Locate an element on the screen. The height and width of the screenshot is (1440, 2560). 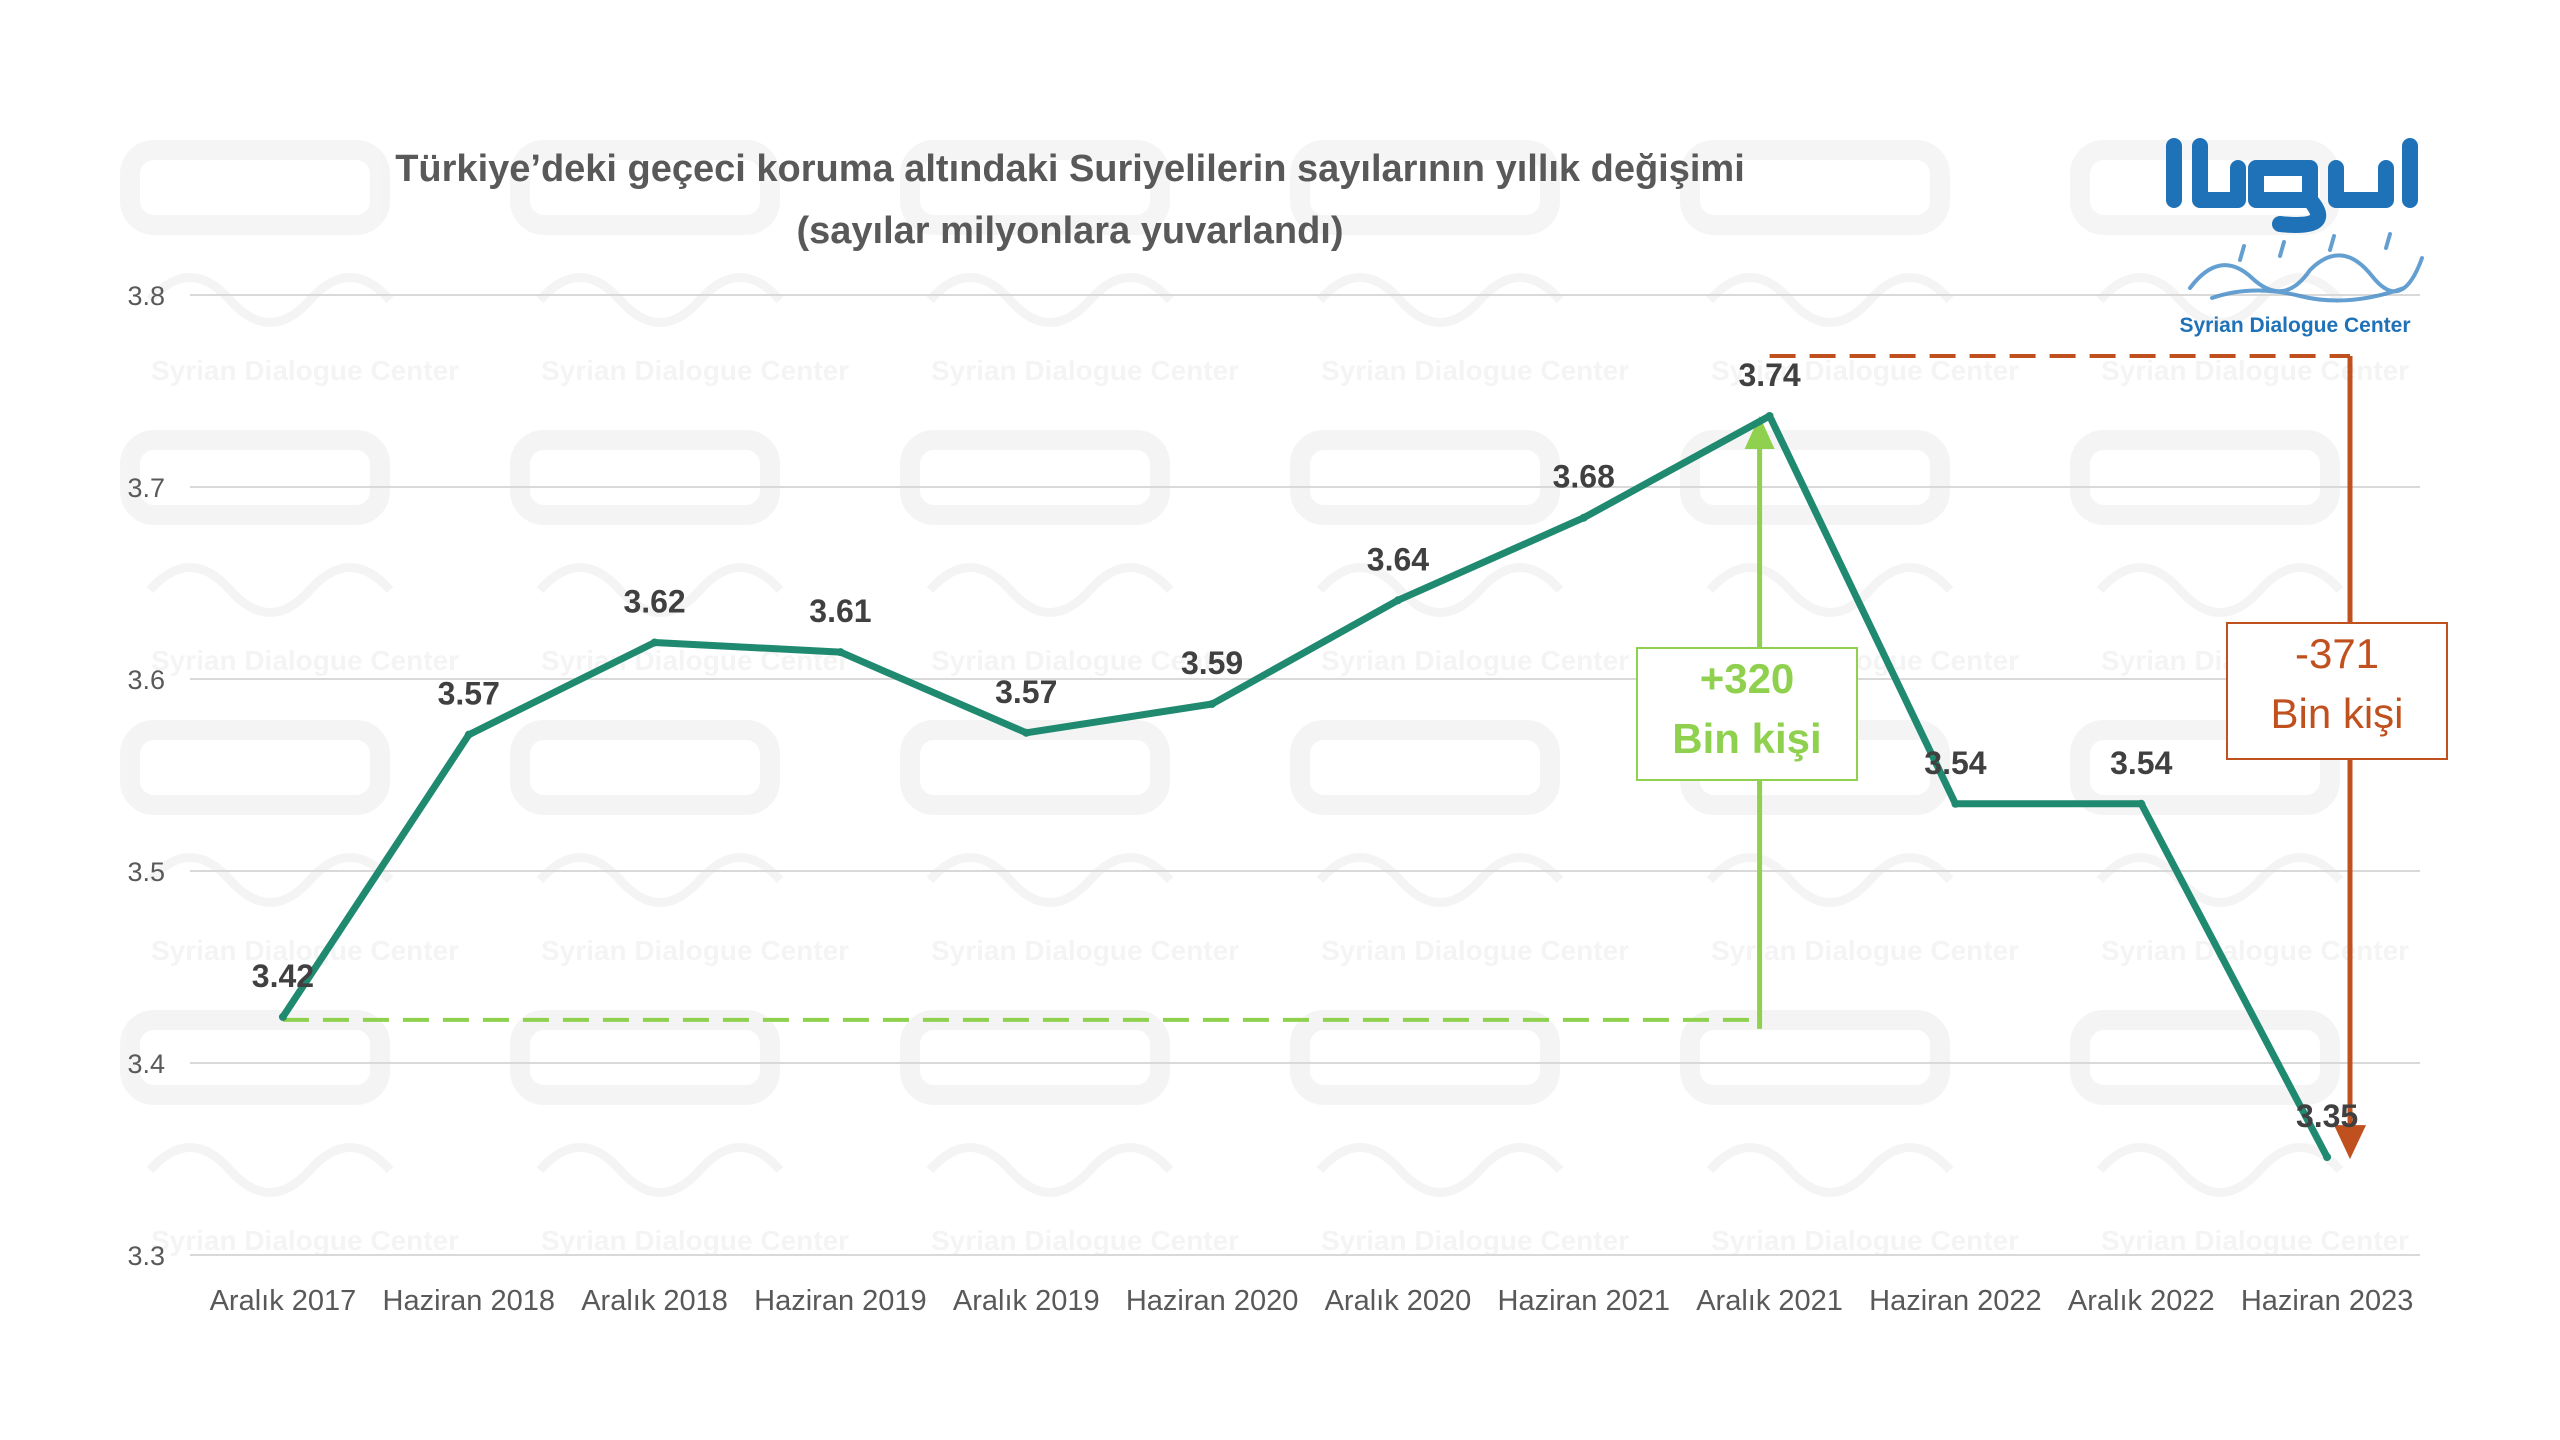
decrease-annotation-box: -371 Bin kişi is located at coordinates (2337, 691).